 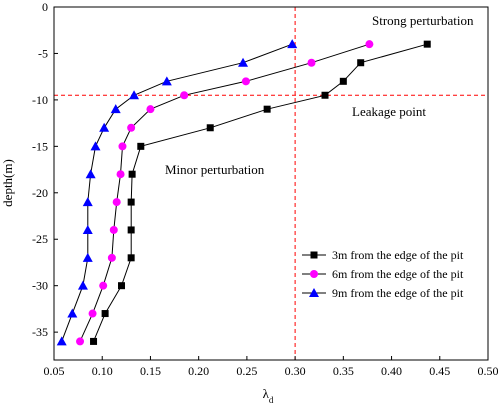 I want to click on x-tick-label: 0.15, so click(x=150, y=371).